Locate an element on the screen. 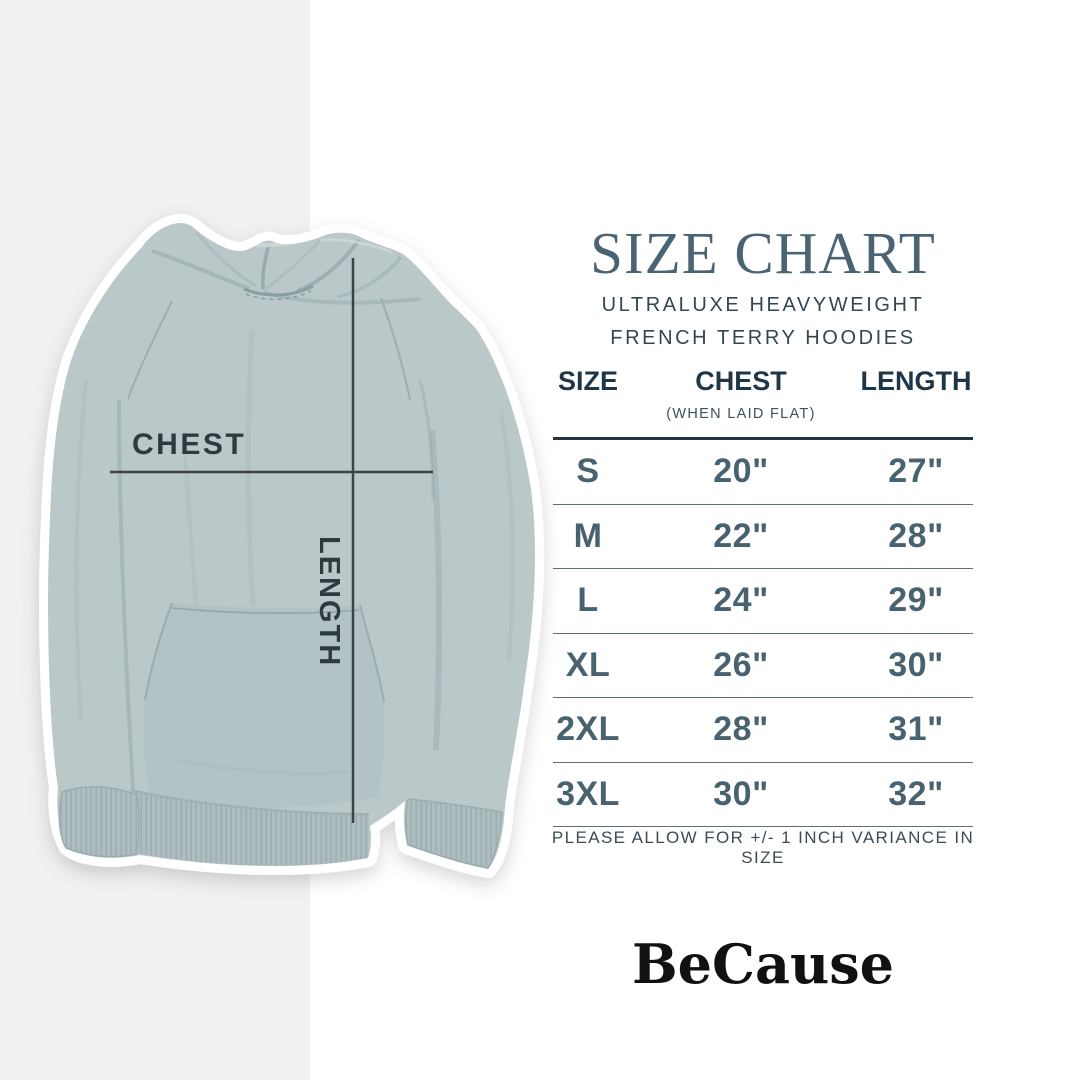  length-cell: 28" is located at coordinates (916, 535).